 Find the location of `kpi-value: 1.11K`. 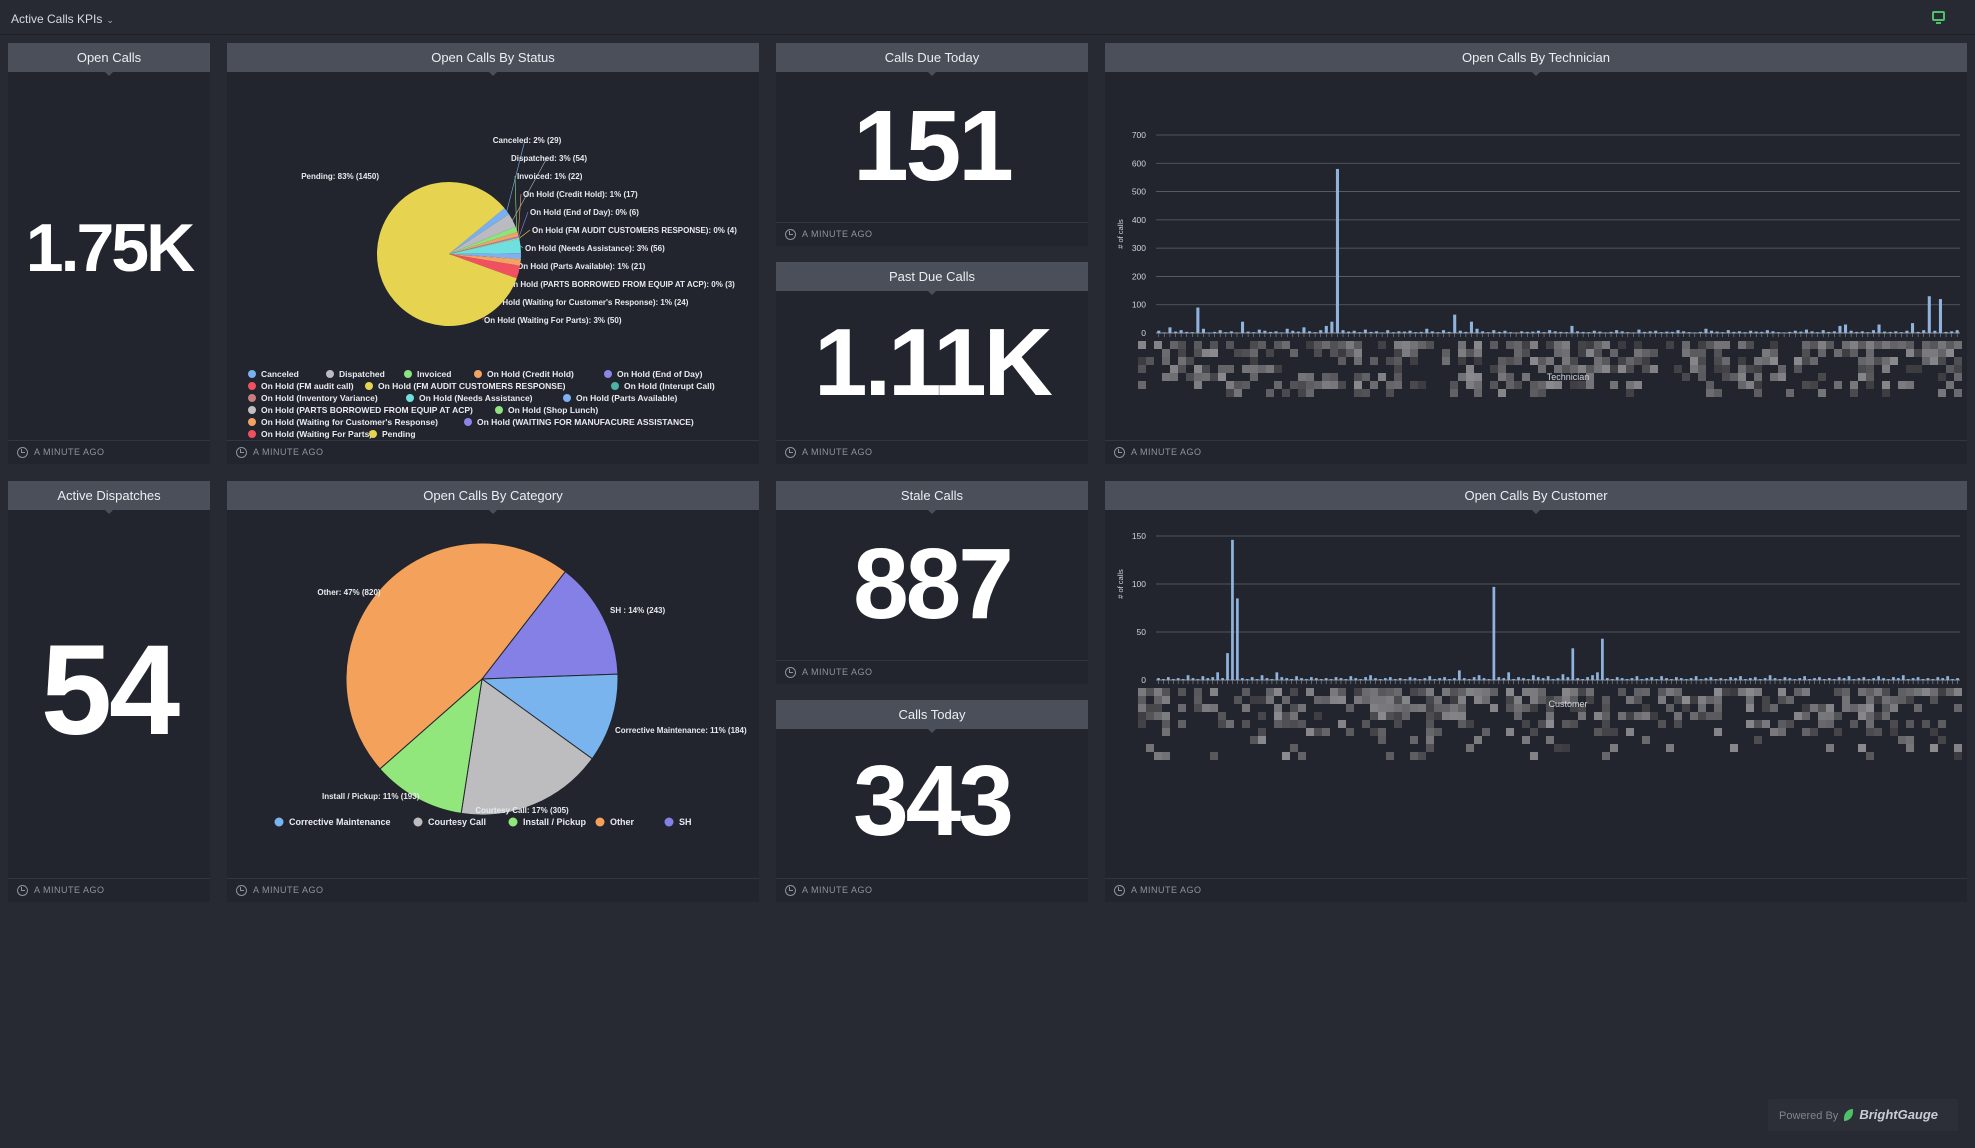

kpi-value: 1.11K is located at coordinates (933, 362).